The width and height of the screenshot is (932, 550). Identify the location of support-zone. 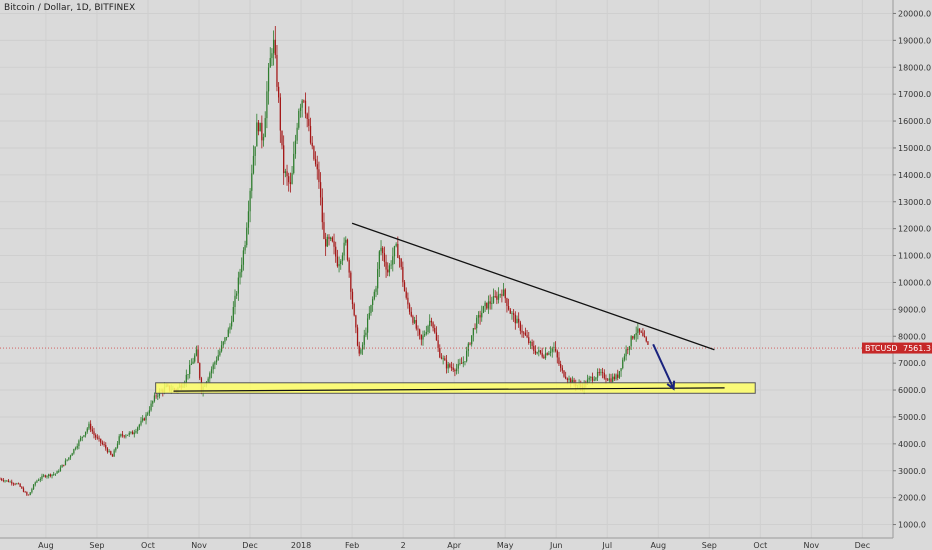
(455, 388).